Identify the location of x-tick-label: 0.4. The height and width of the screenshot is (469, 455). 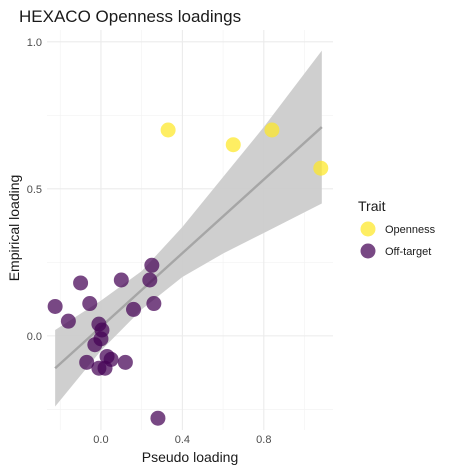
(182, 440).